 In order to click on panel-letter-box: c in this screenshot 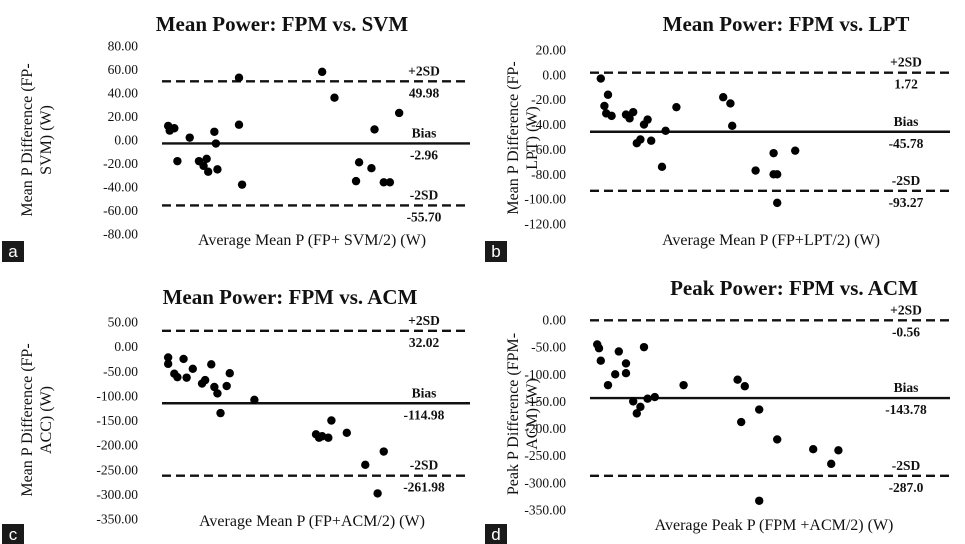, I will do `click(13, 534)`.